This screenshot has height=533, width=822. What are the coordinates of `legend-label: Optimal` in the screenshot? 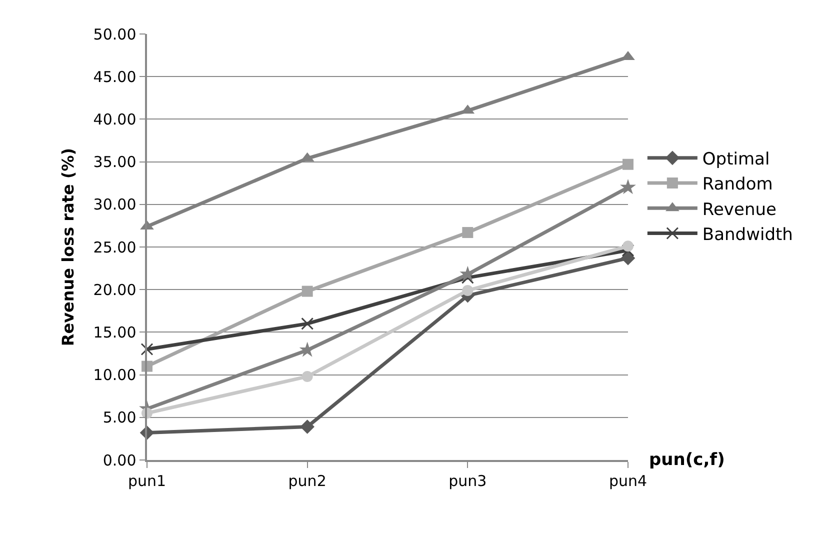 It's located at (736, 160).